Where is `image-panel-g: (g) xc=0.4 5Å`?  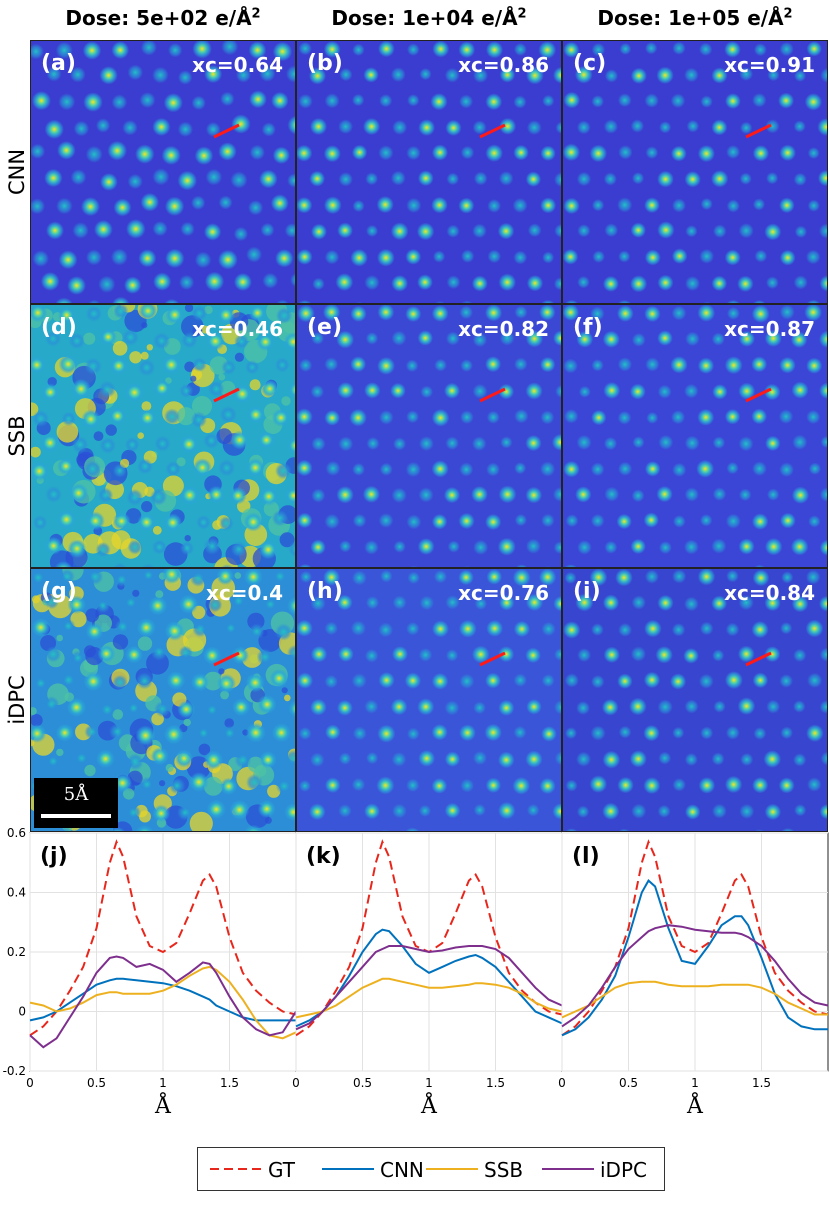 image-panel-g: (g) xc=0.4 5Å is located at coordinates (163, 700).